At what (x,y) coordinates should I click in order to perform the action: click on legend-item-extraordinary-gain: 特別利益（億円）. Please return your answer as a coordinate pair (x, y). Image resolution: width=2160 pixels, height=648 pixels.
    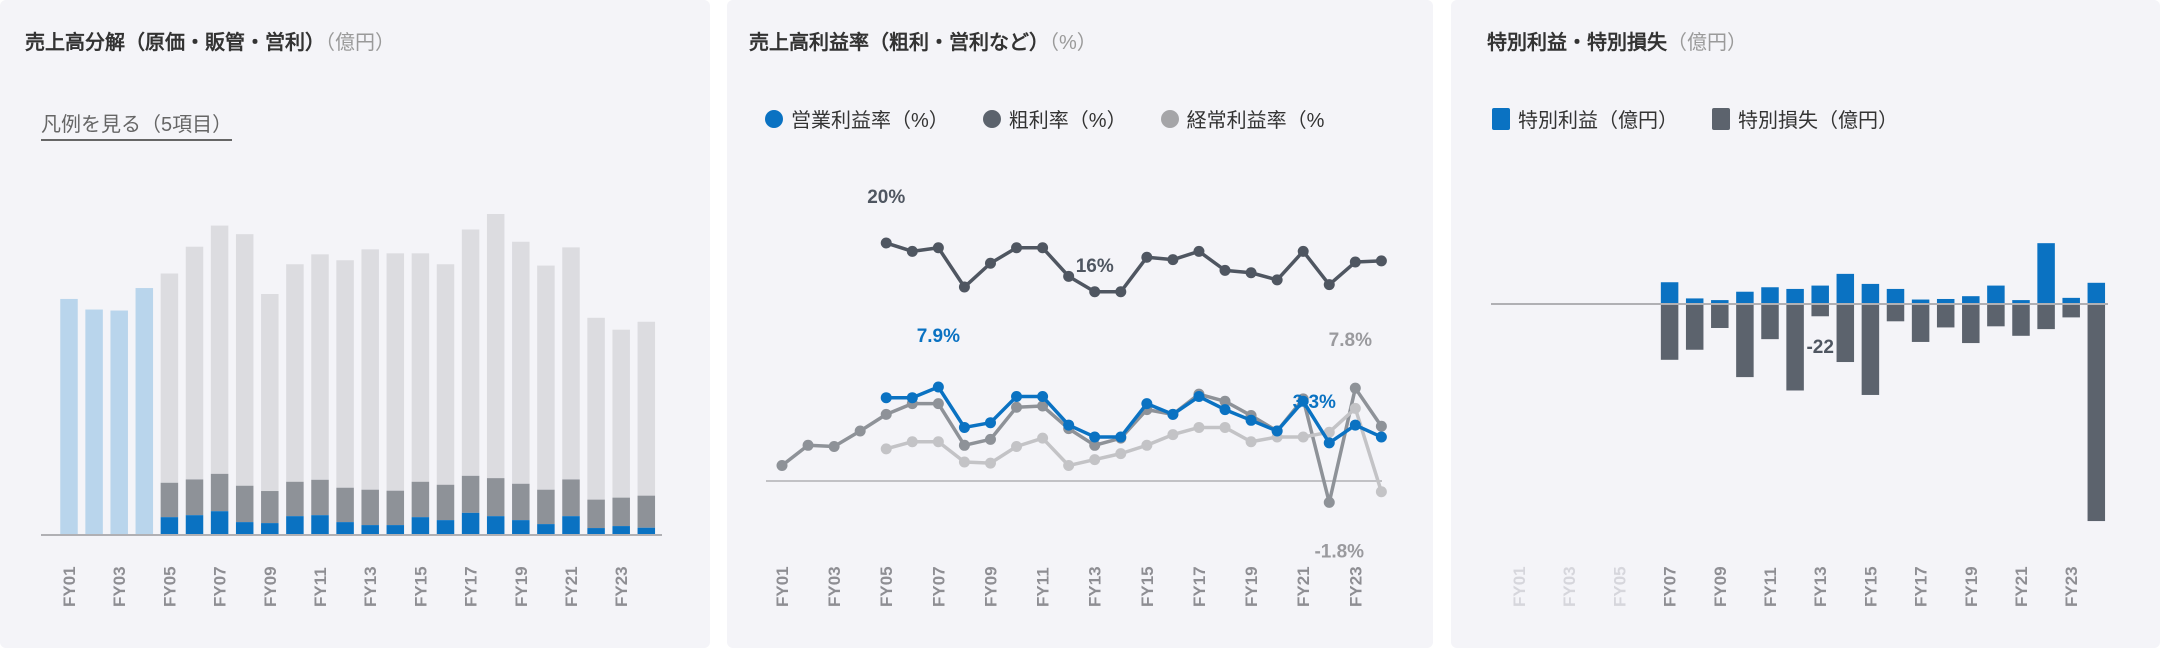
    Looking at the image, I should click on (1585, 118).